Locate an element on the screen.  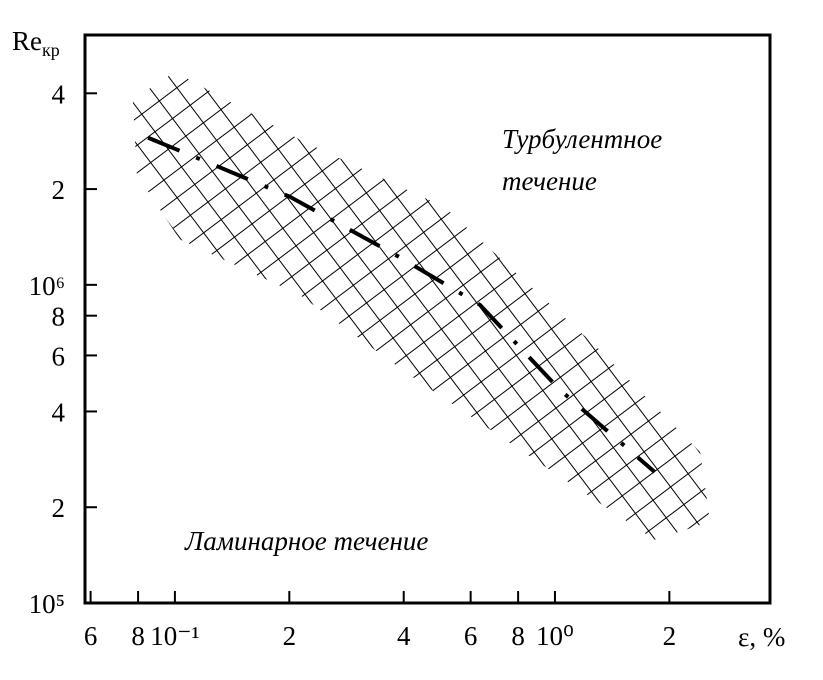
y-tick-label: 10⁵ is located at coordinates (47, 604).